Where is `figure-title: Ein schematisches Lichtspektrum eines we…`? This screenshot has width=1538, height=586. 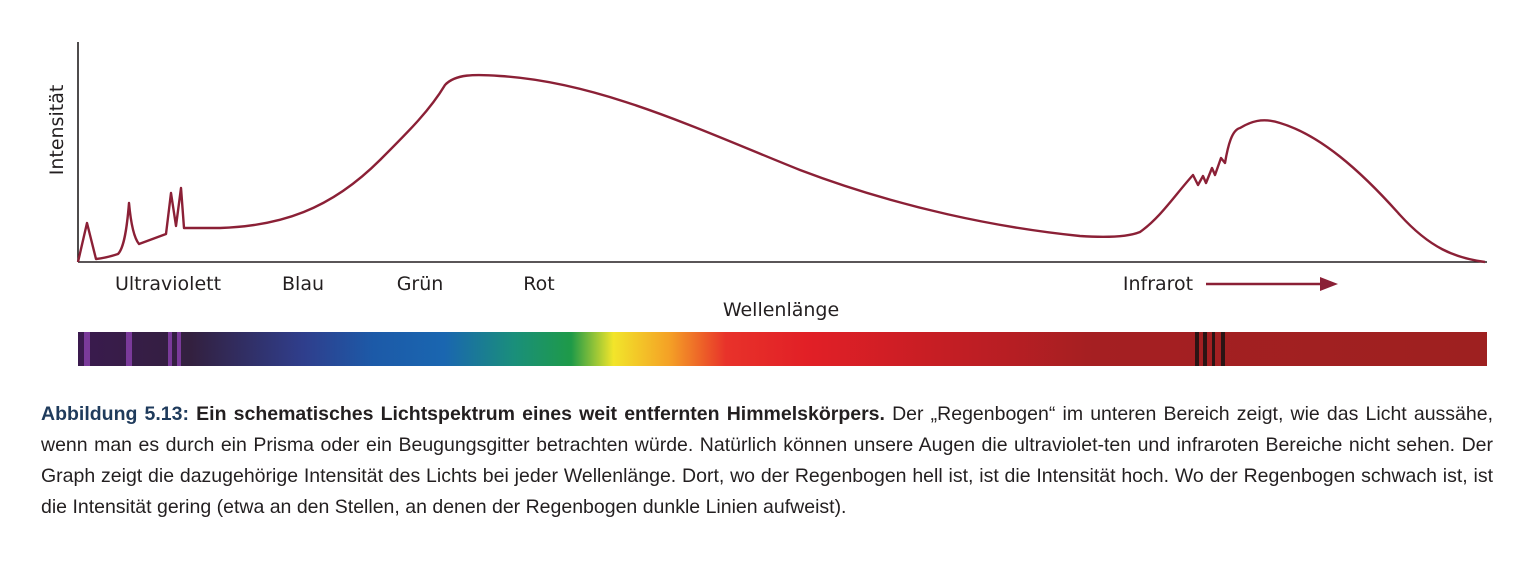
figure-title: Ein schematisches Lichtspektrum eines we… is located at coordinates (540, 414).